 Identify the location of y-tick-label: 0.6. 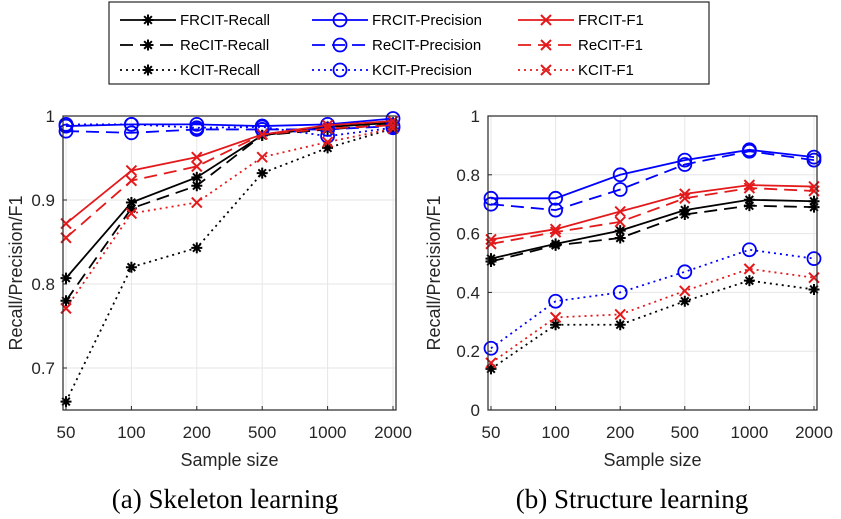
(468, 234).